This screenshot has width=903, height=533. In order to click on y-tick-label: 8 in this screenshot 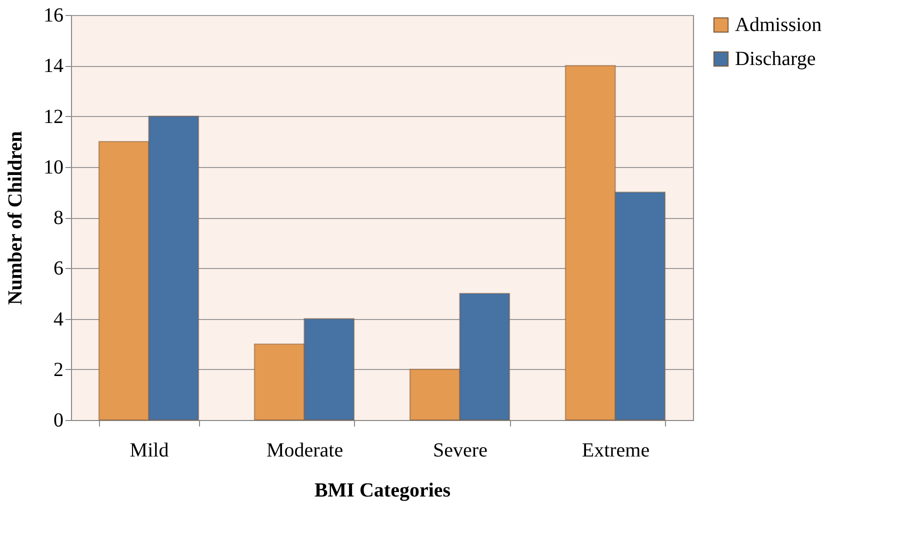, I will do `click(59, 218)`.